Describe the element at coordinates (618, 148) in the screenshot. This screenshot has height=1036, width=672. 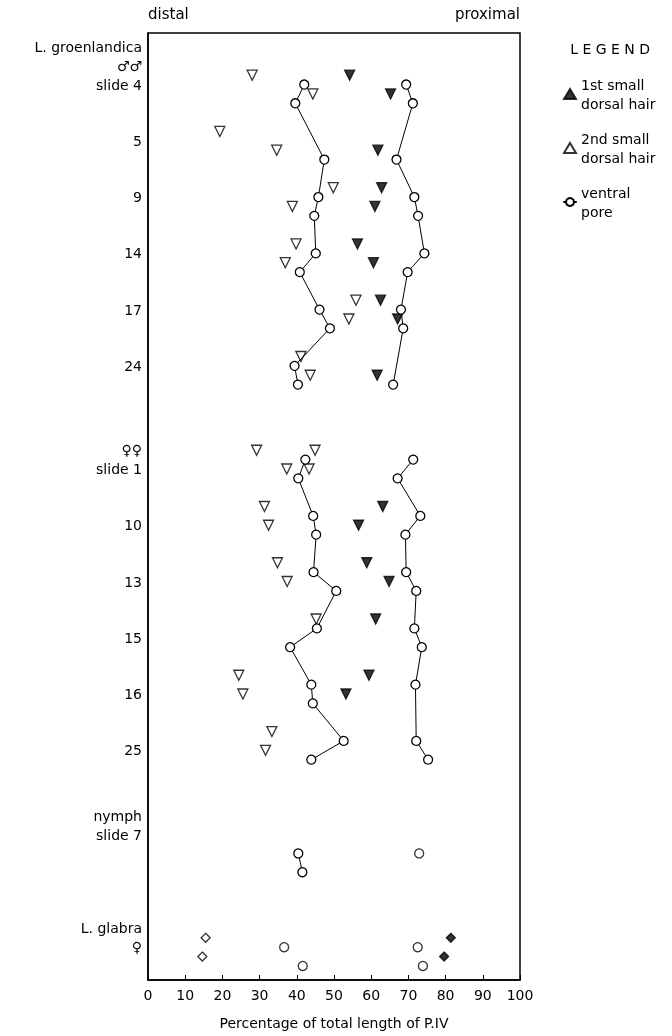
I see `legend-label: 2nd small dorsal hair` at that location.